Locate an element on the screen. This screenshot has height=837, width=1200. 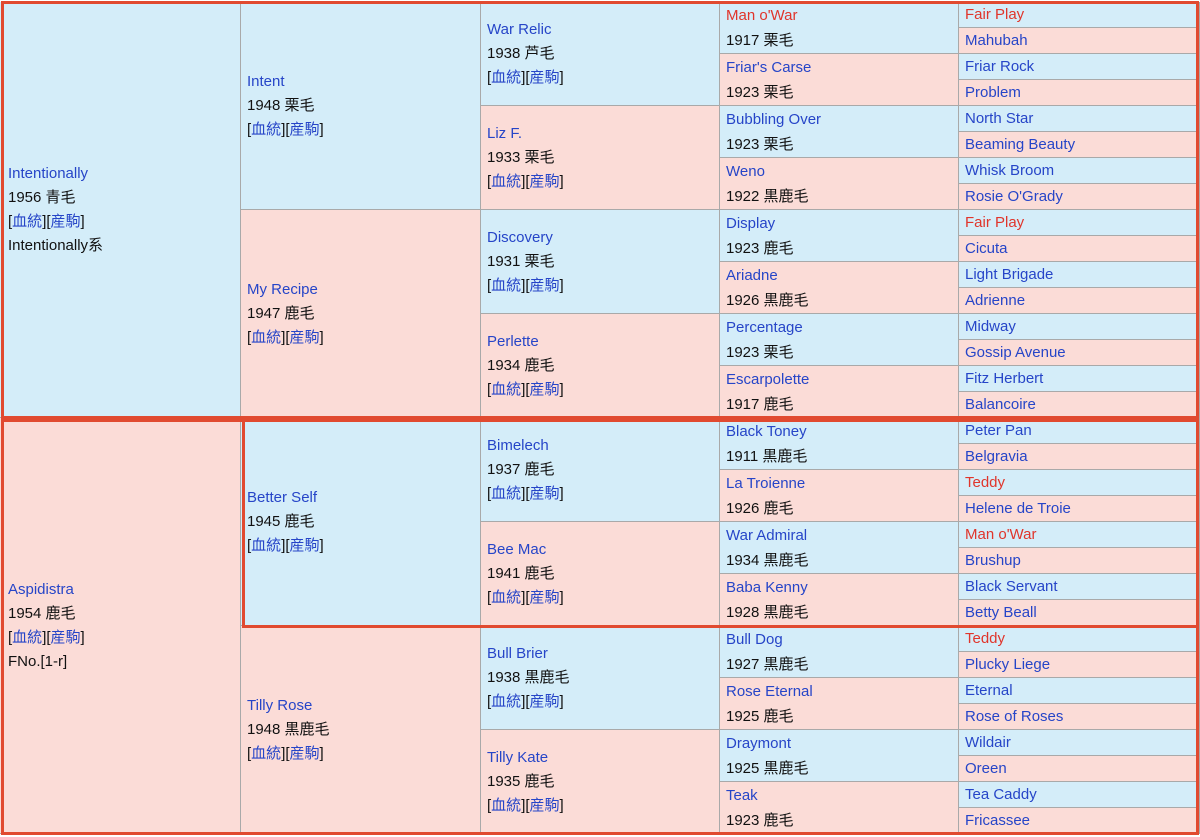
horse-name-link: Belgravia is located at coordinates (996, 456).